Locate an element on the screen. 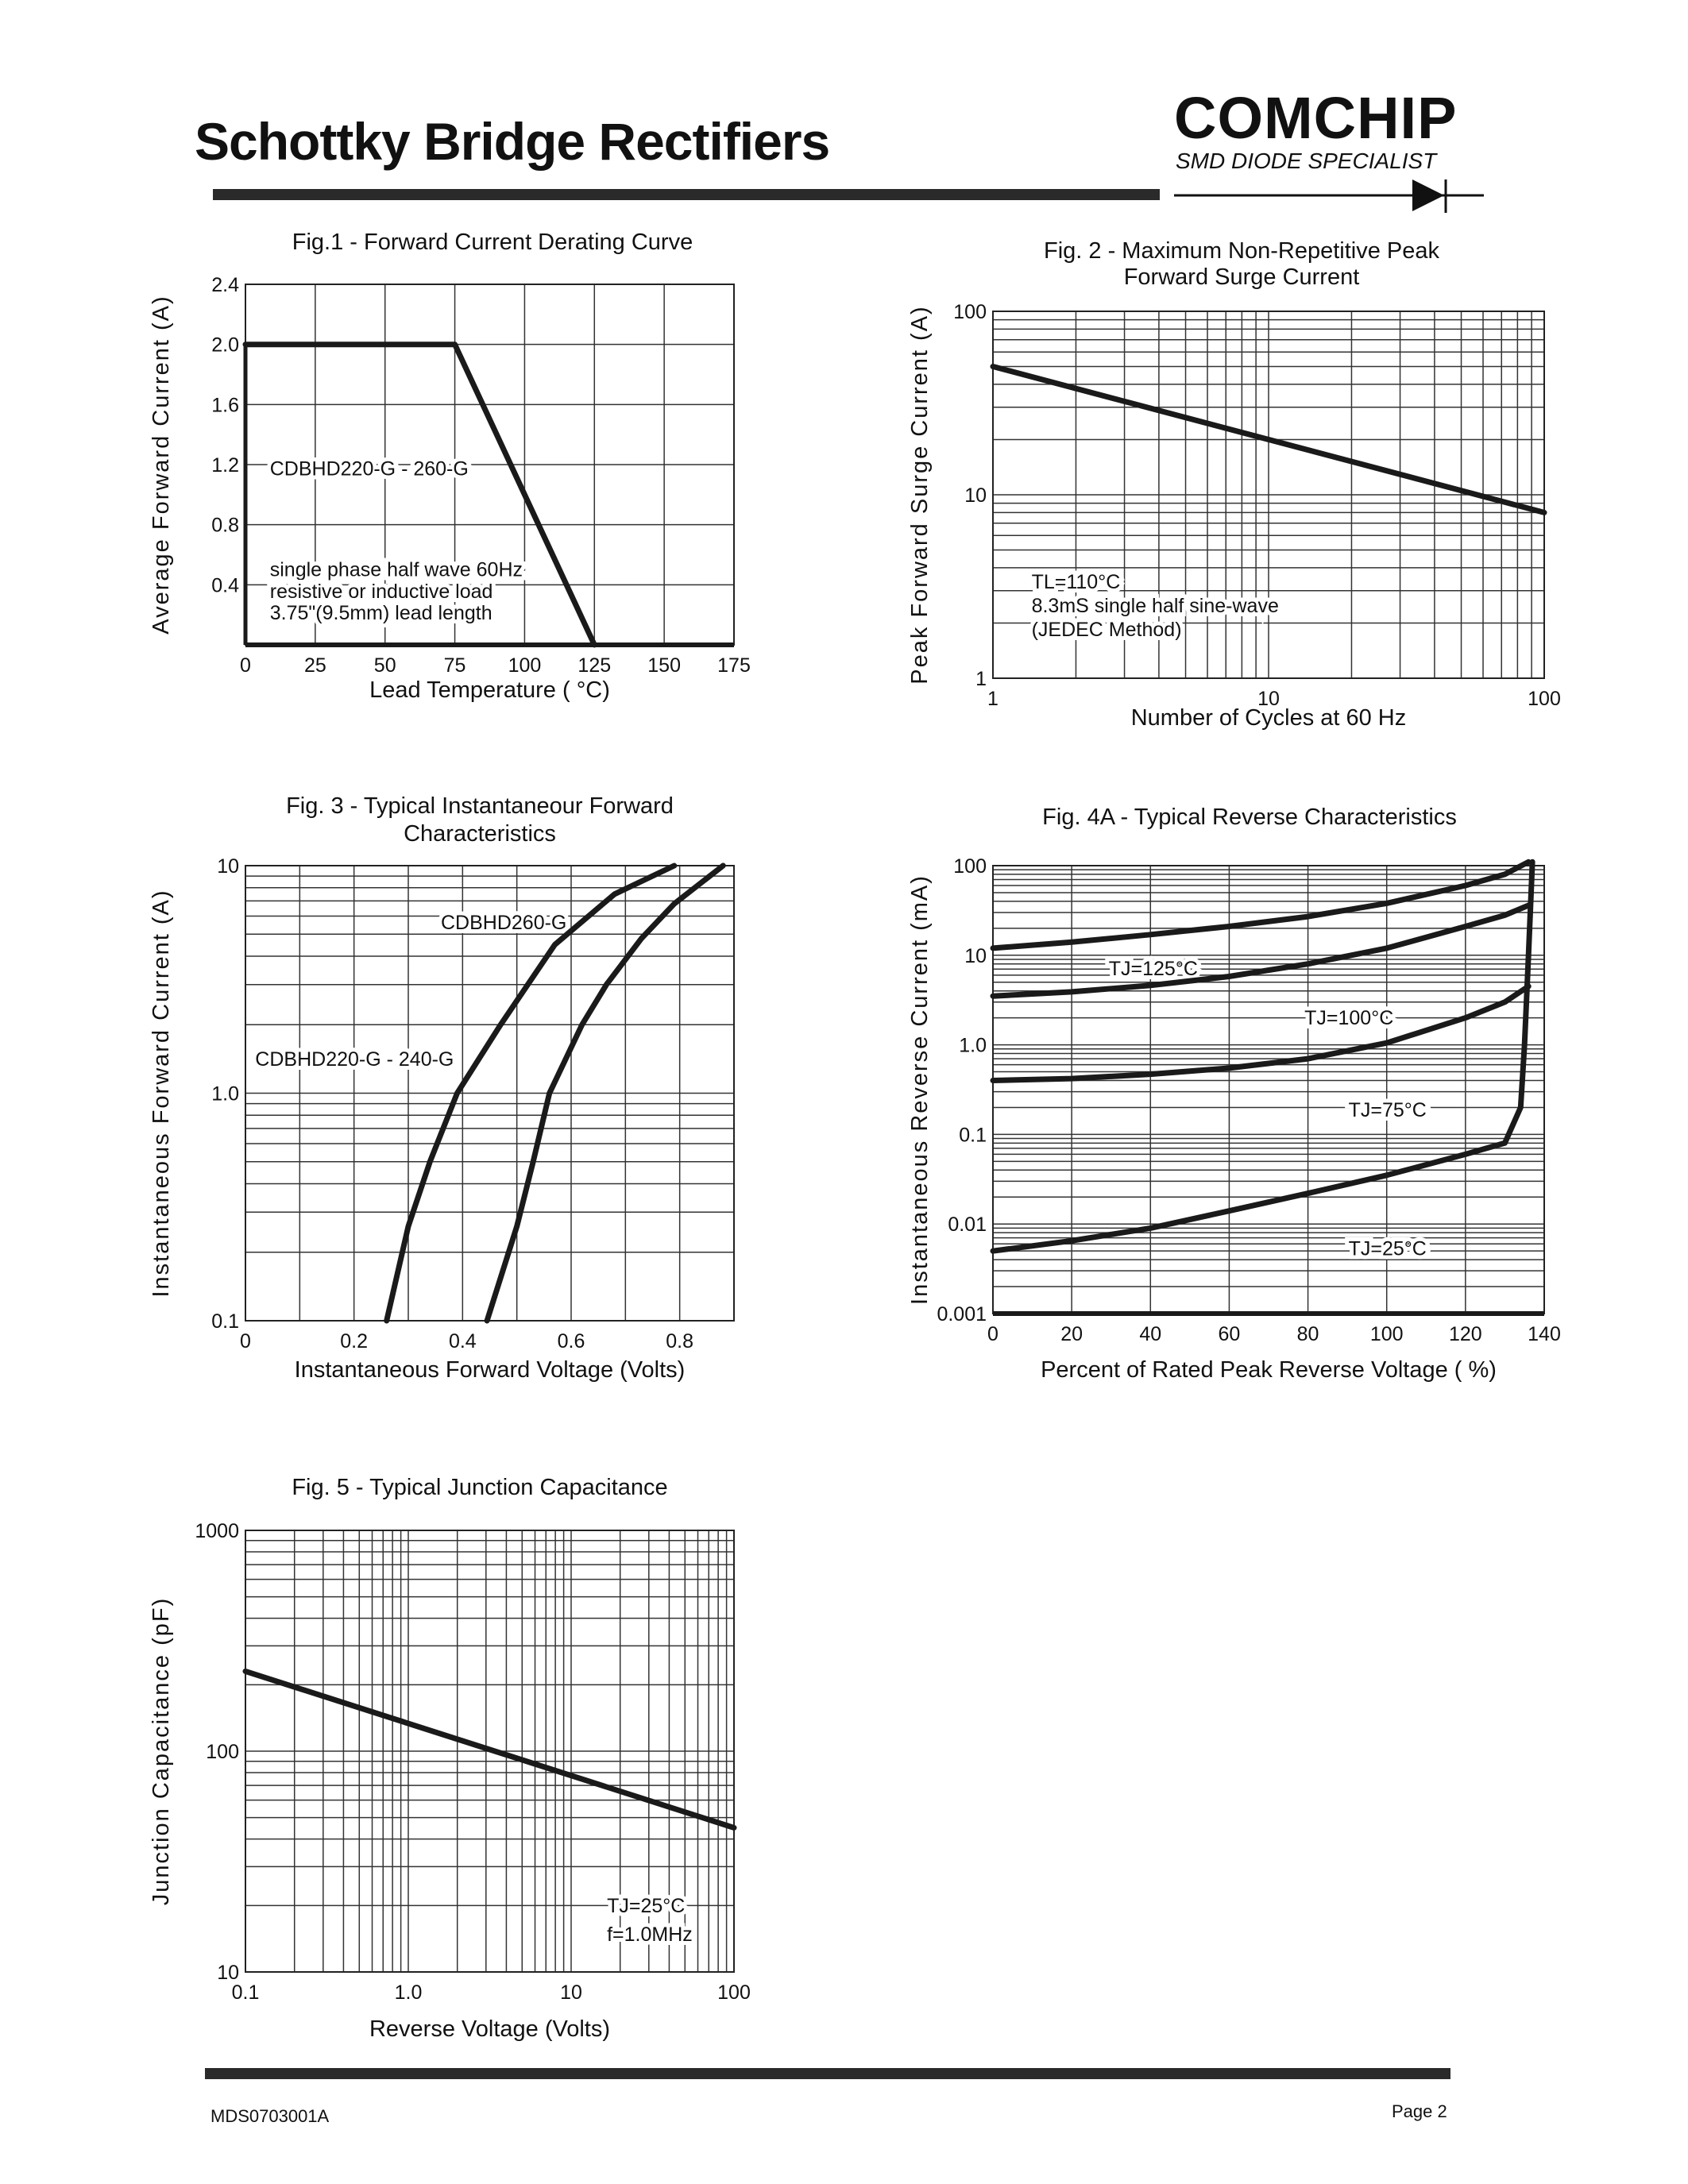 The width and height of the screenshot is (1688, 2184). x-tick-label: 120 is located at coordinates (1466, 1334).